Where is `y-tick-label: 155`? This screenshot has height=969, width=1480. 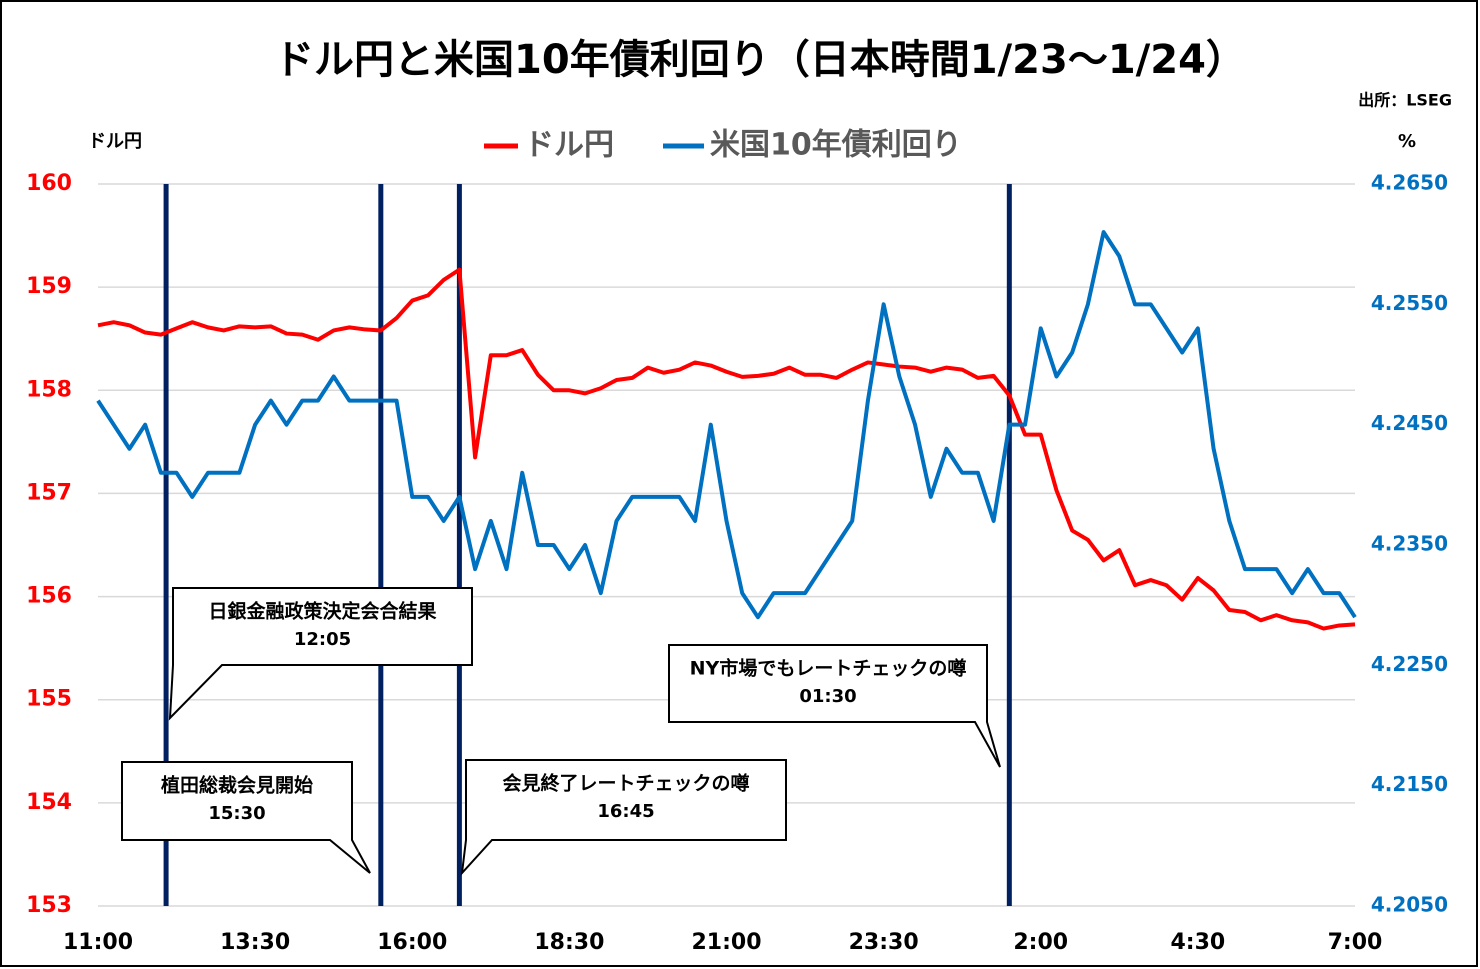
y-tick-label: 155 is located at coordinates (49, 699).